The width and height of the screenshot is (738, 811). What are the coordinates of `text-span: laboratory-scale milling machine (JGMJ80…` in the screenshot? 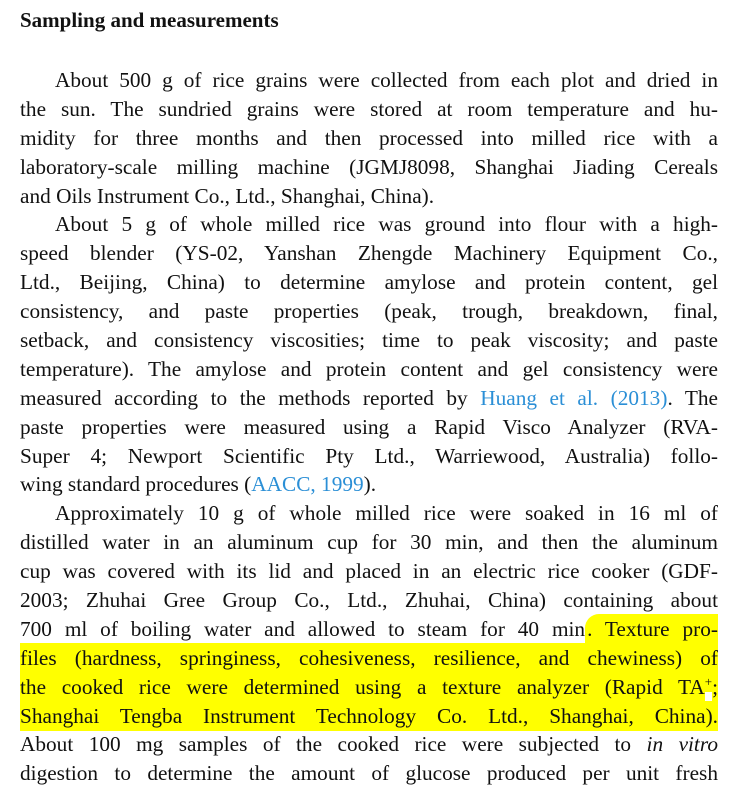 It's located at (369, 166).